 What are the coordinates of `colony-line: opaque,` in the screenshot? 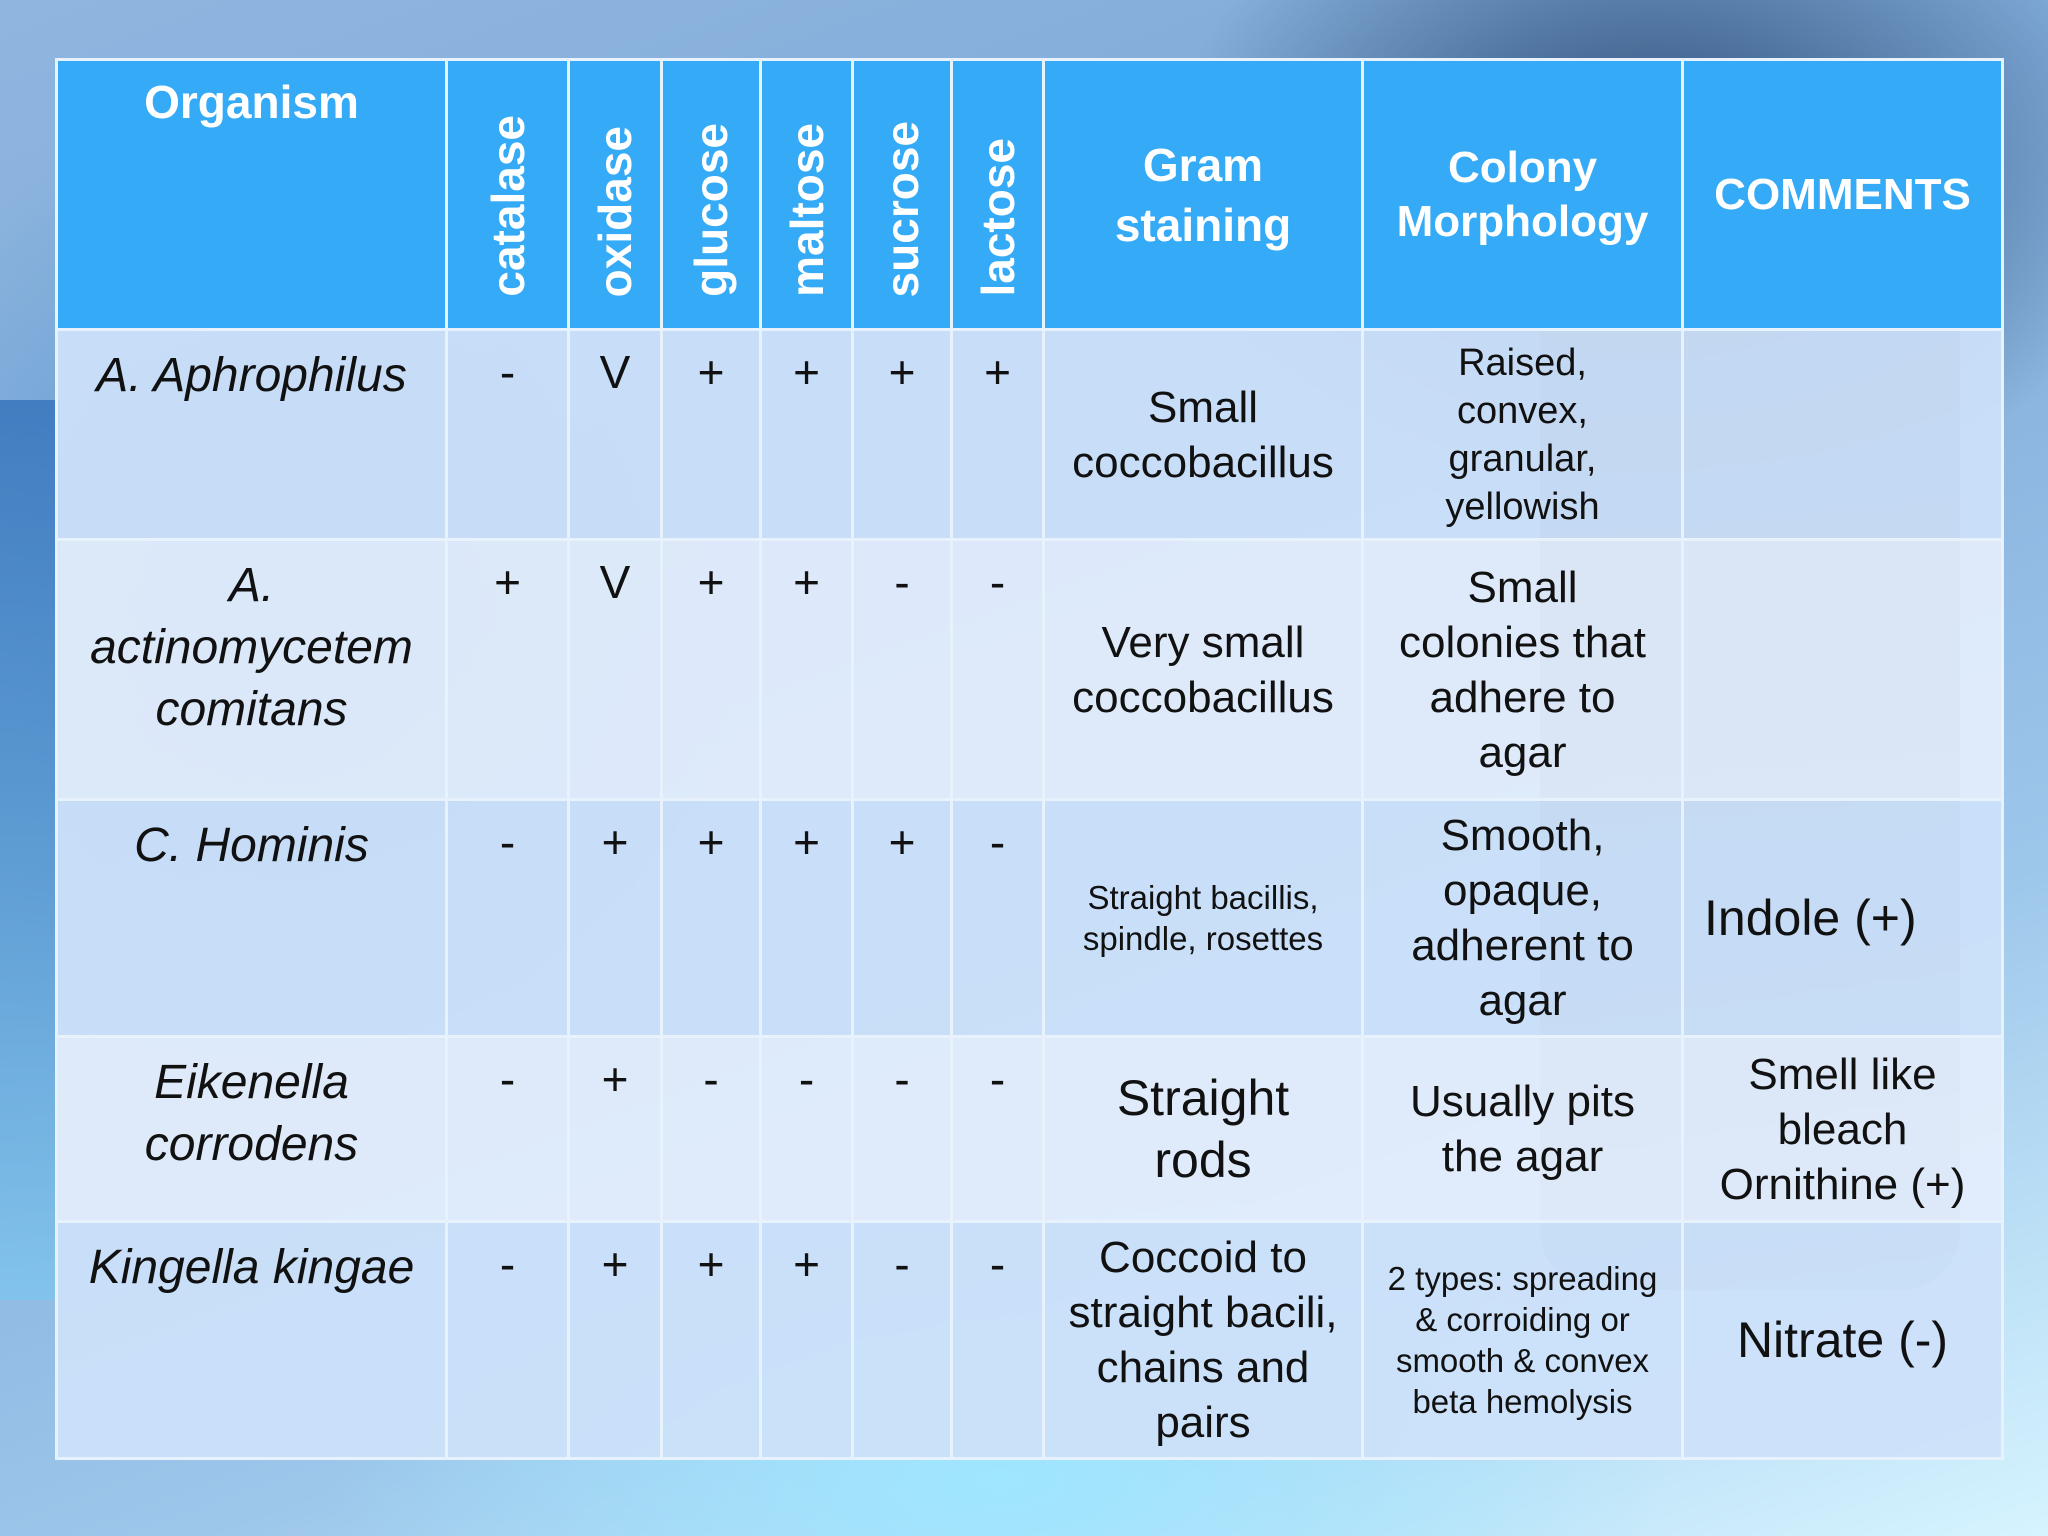 It's located at (1522, 890).